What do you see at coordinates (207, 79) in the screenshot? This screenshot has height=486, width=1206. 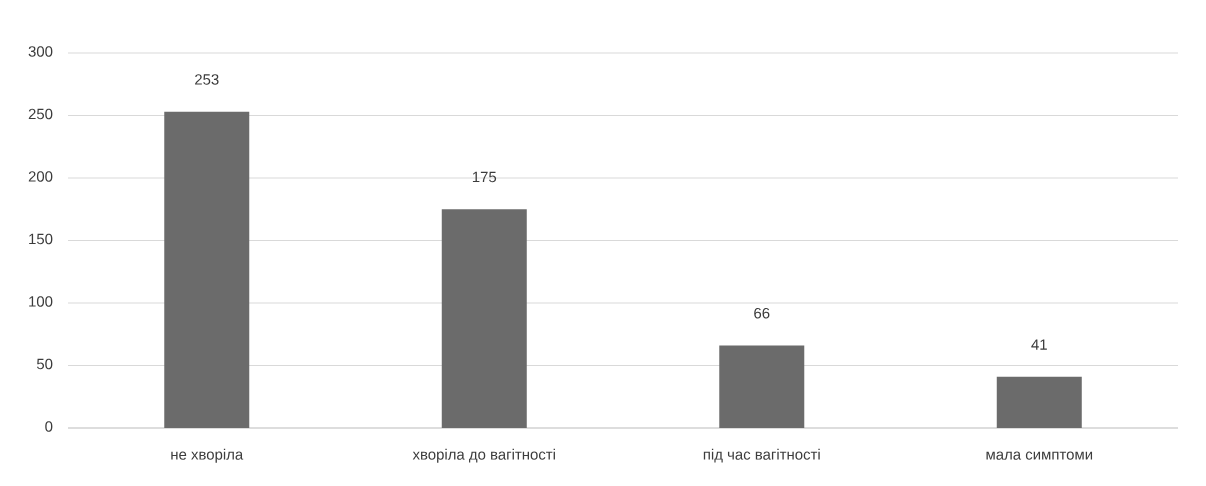 I see `data-label: 253` at bounding box center [207, 79].